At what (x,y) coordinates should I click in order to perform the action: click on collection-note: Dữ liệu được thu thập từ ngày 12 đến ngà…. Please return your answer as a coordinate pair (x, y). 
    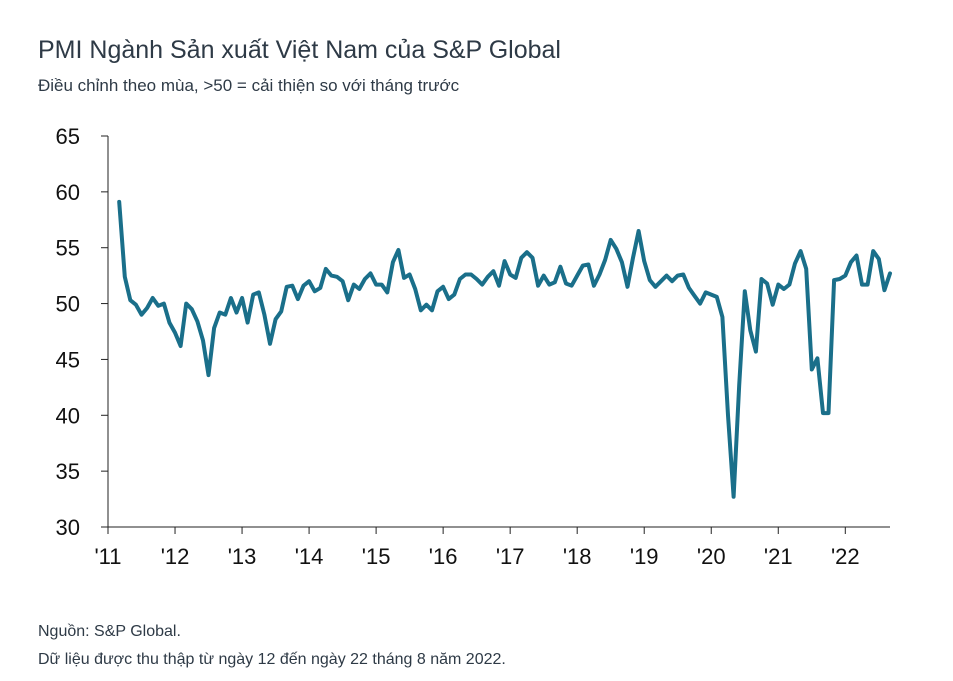
    Looking at the image, I should click on (272, 659).